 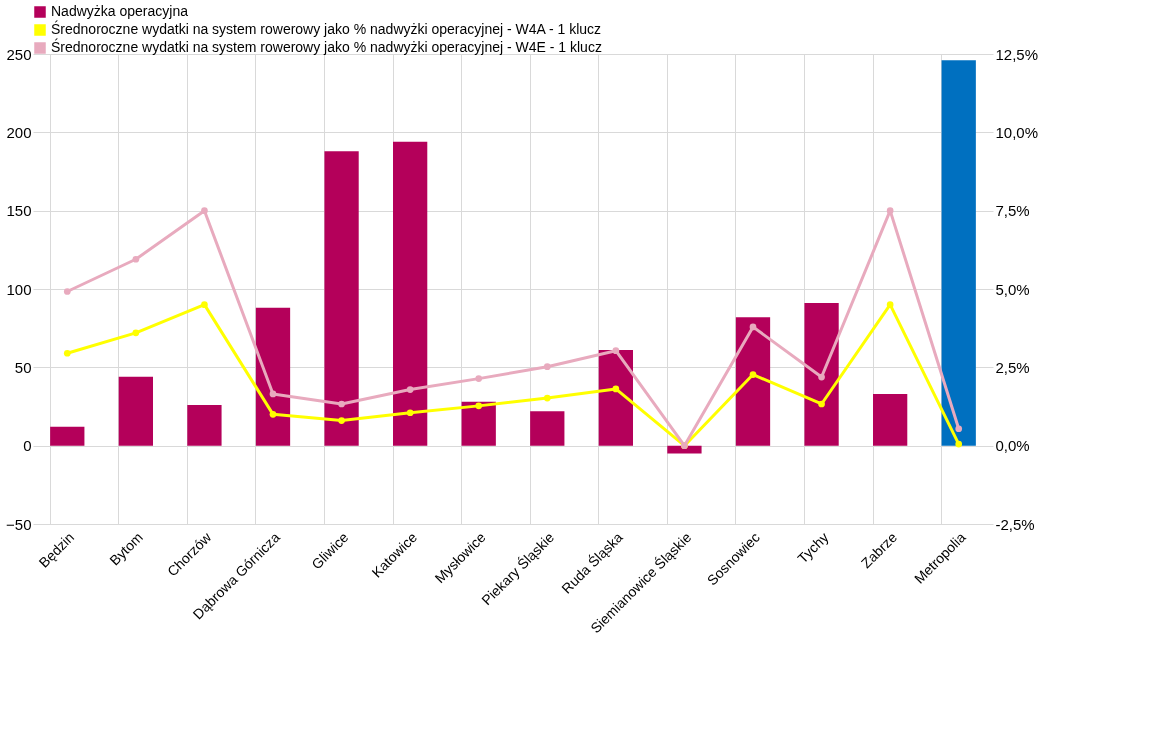 I want to click on y-tick-label: 0, so click(x=27, y=446).